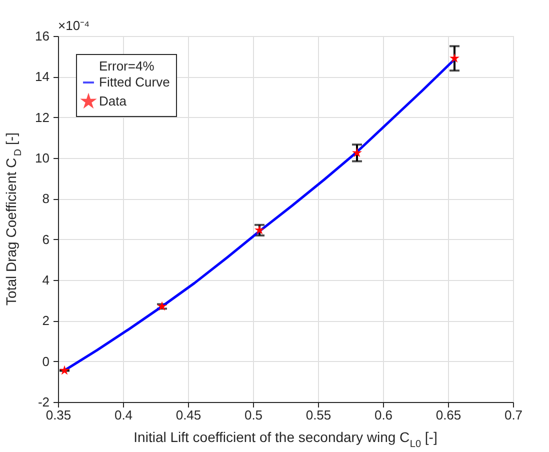 Image resolution: width=549 pixels, height=452 pixels. What do you see at coordinates (46, 239) in the screenshot?
I see `y-tick-label: 6` at bounding box center [46, 239].